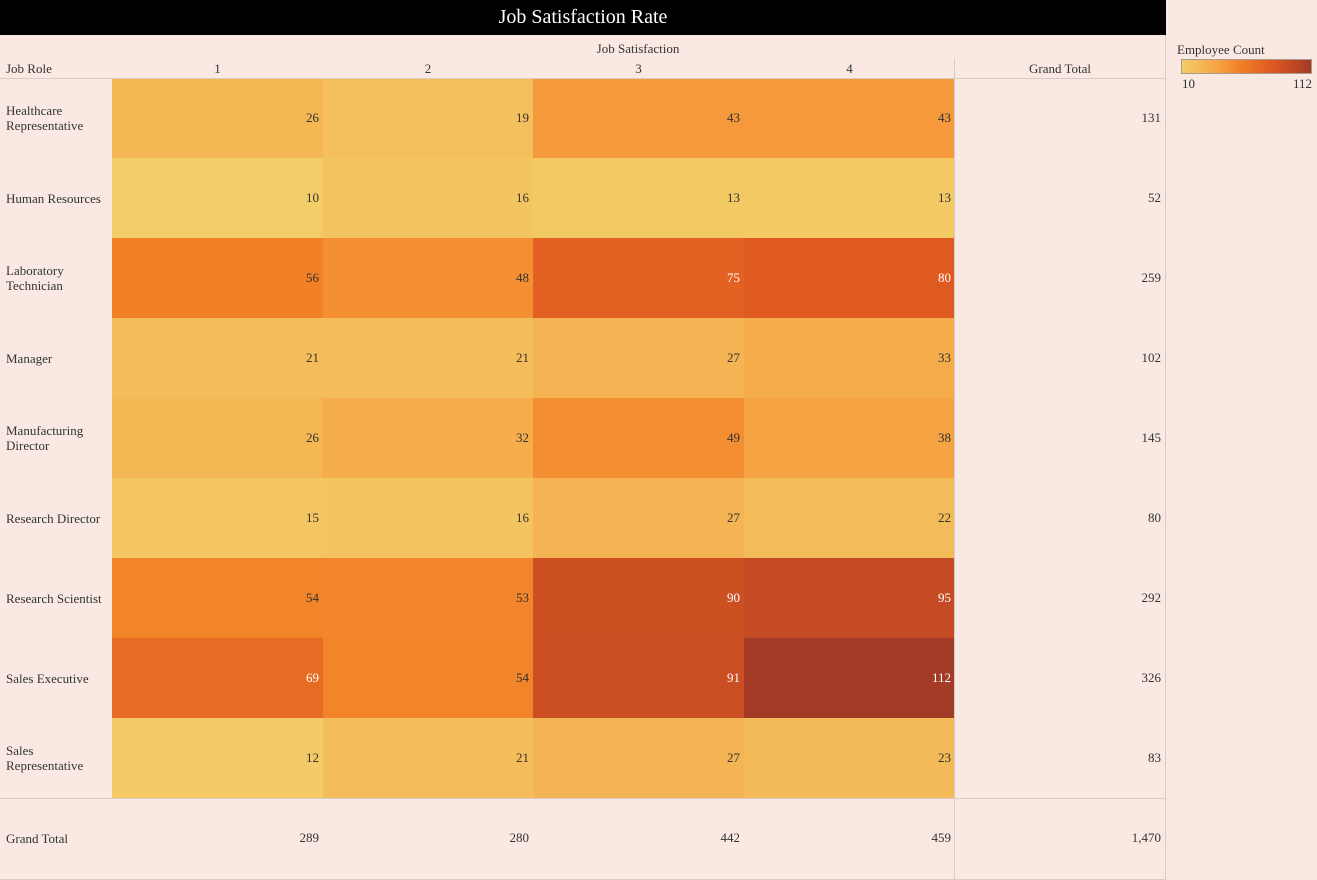 This screenshot has height=880, width=1317. Describe the element at coordinates (730, 837) in the screenshot. I see `column-total: 442` at that location.